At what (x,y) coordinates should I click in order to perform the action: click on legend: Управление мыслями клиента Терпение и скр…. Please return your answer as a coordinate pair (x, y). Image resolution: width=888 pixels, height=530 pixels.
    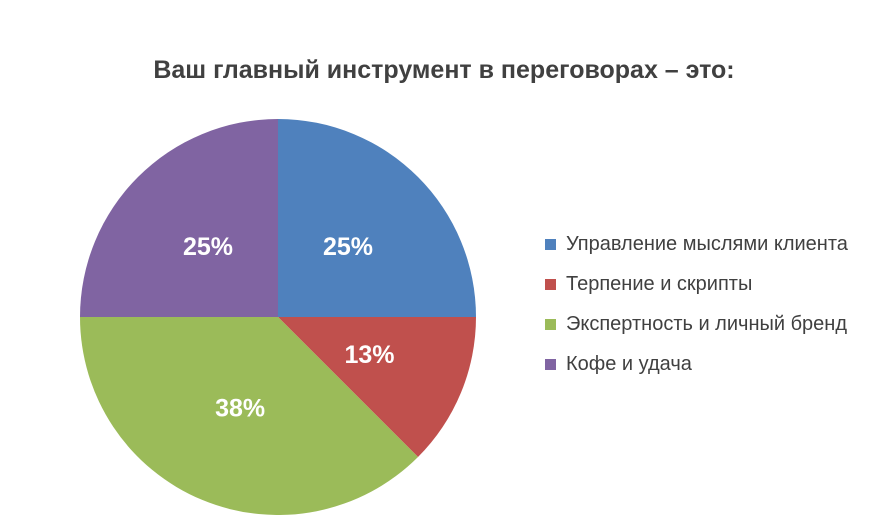
    Looking at the image, I should click on (696, 304).